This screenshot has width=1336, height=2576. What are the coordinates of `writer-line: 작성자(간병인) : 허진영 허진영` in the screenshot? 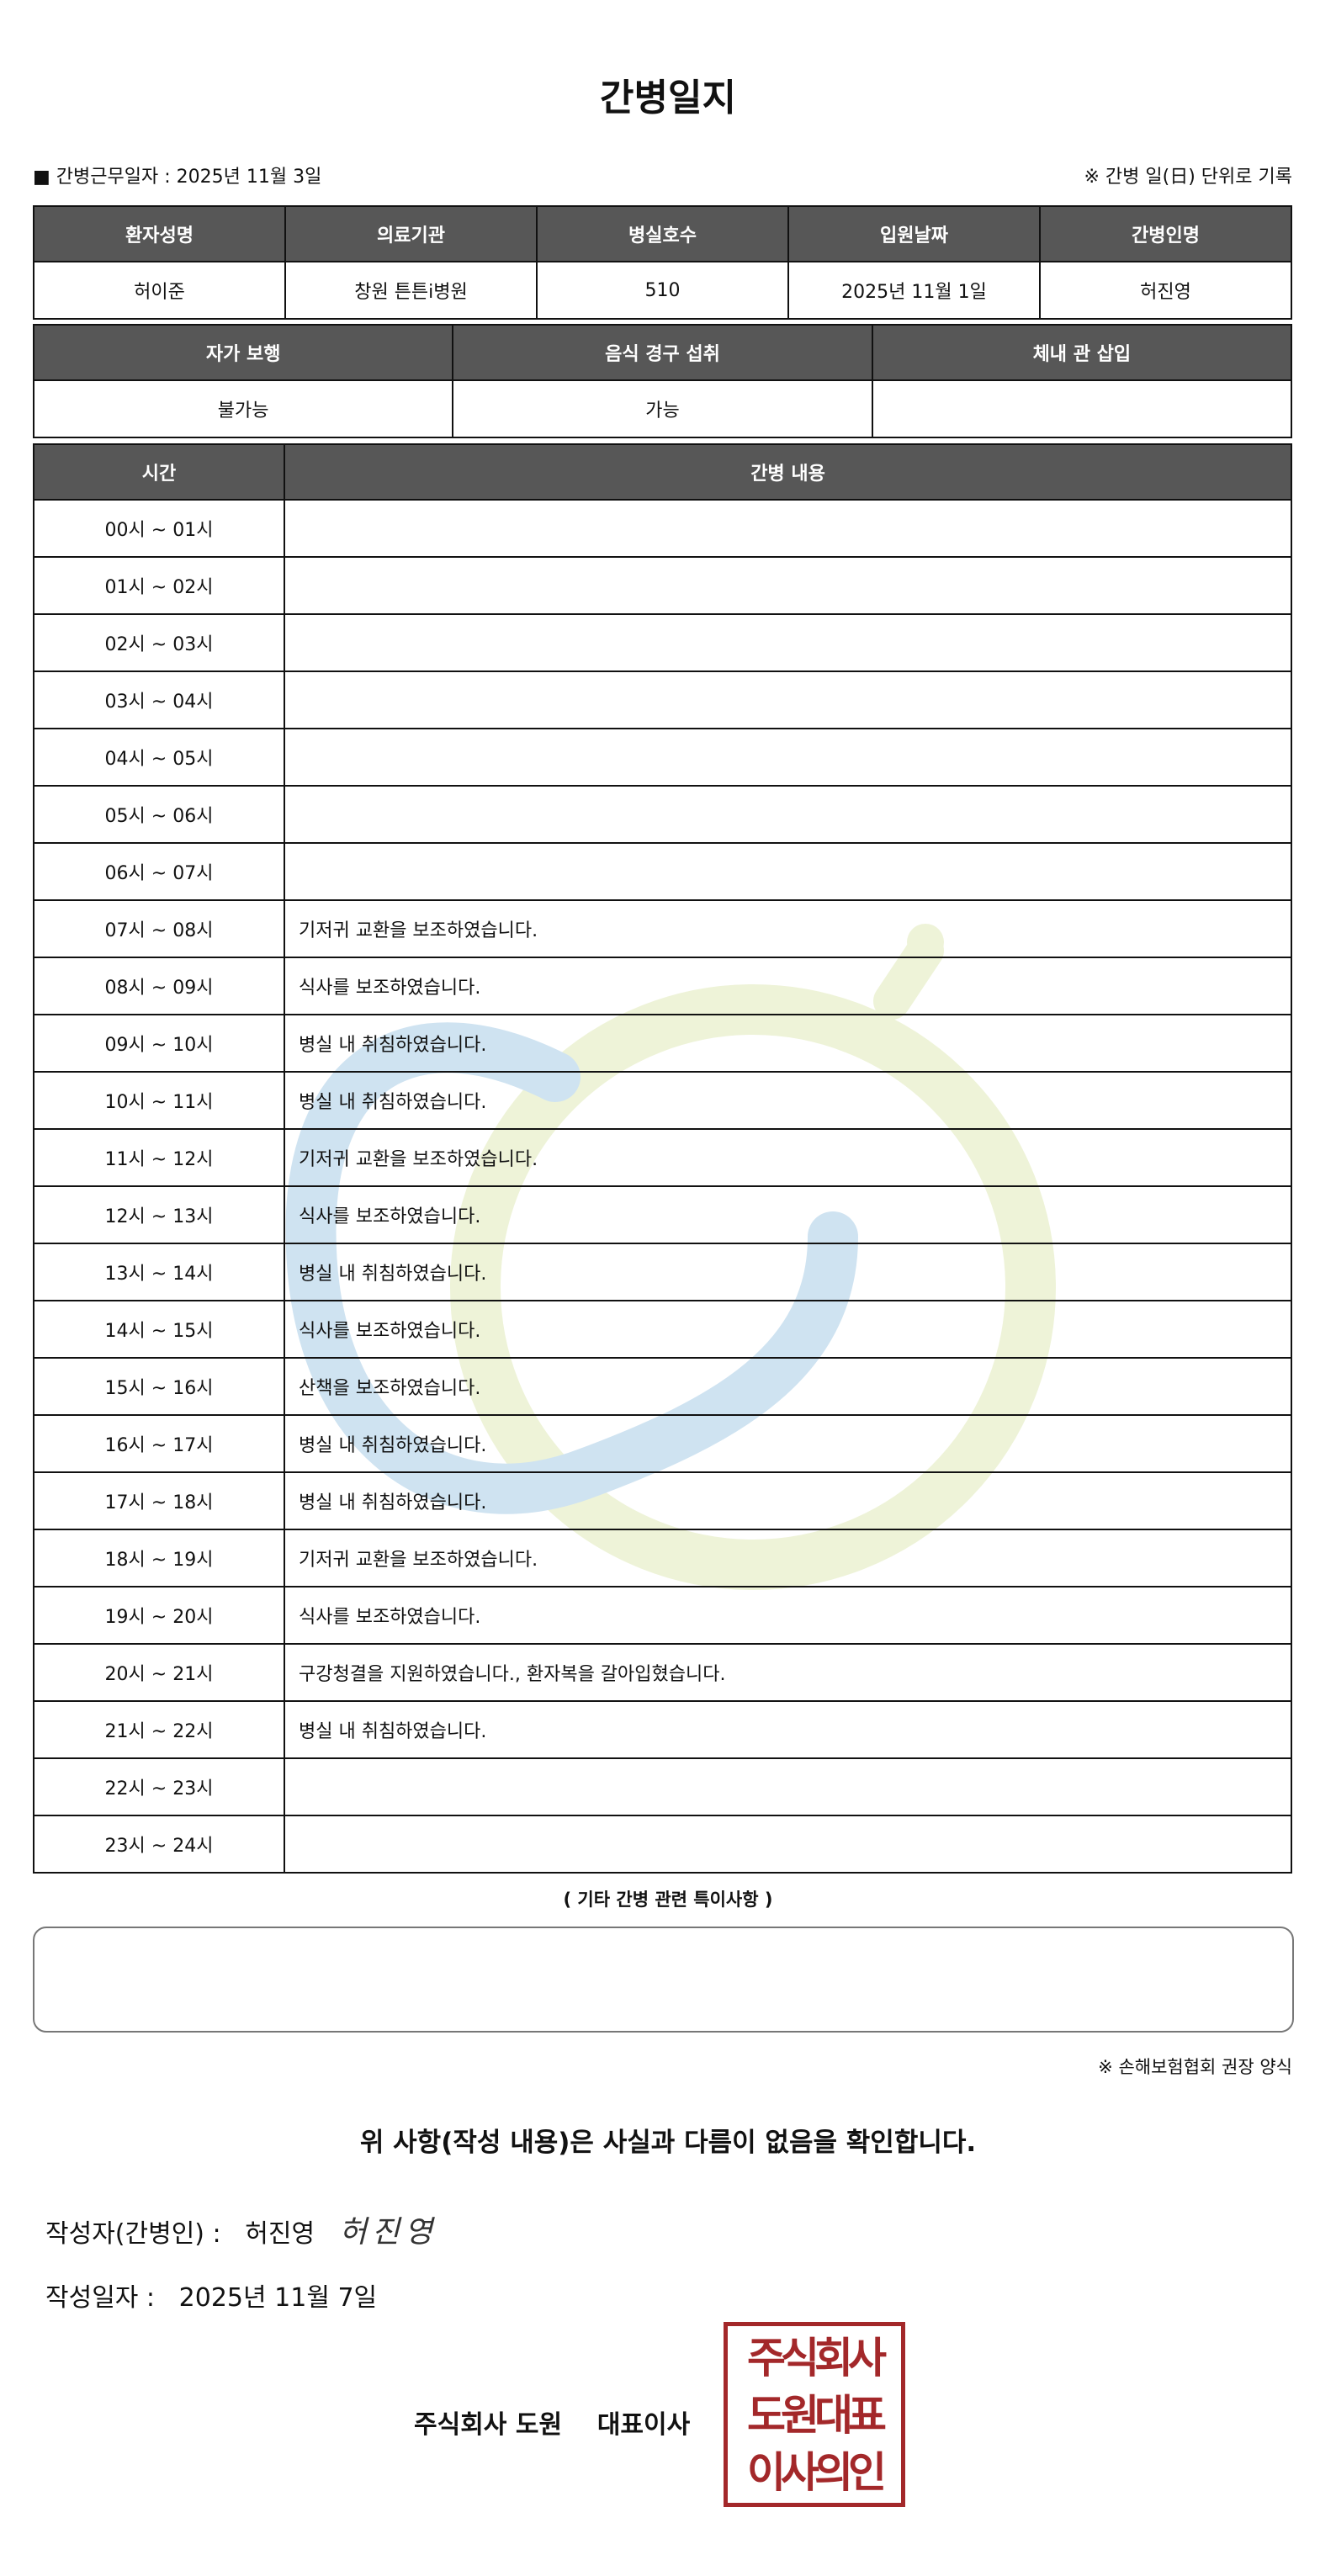 It's located at (241, 2229).